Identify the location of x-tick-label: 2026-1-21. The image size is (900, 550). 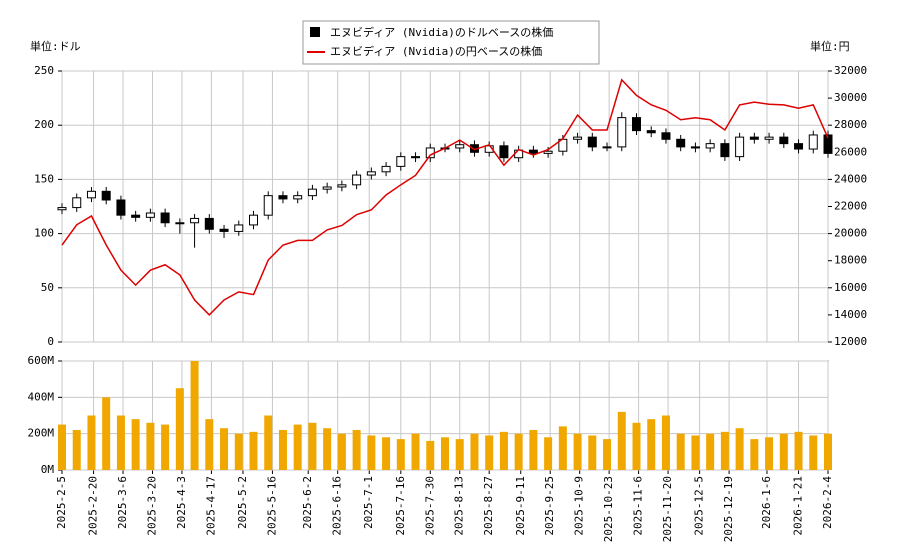
(798, 506).